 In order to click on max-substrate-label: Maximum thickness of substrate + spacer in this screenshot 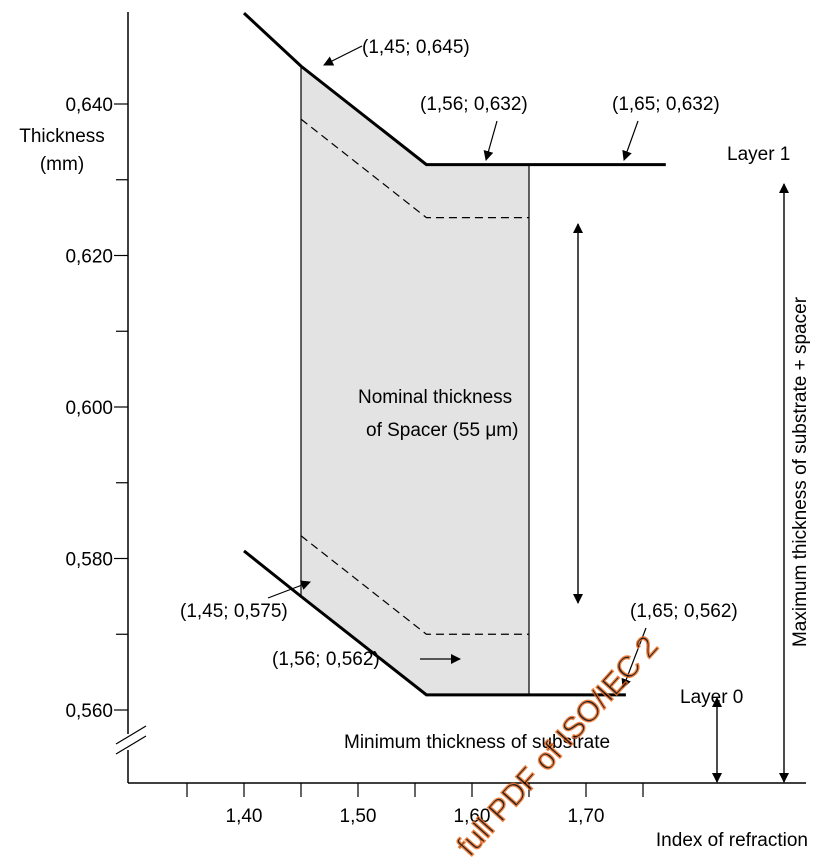, I will do `click(800, 471)`.